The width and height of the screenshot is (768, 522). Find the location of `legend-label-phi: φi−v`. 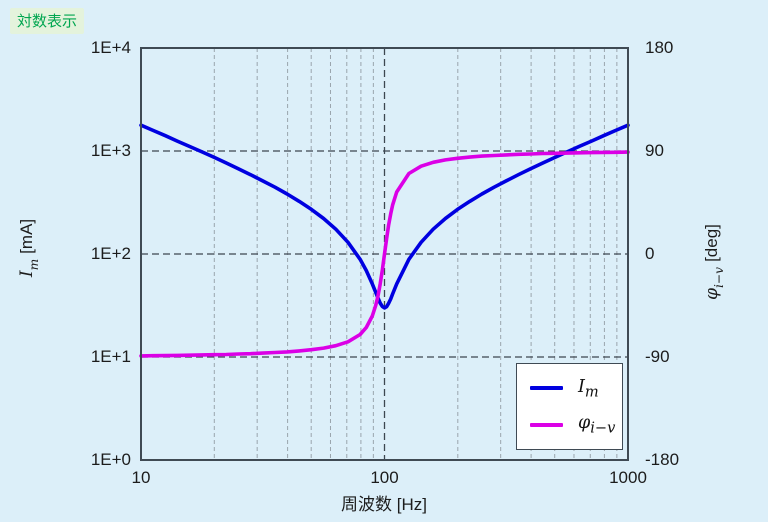

legend-label-phi: φi−v is located at coordinates (597, 425).